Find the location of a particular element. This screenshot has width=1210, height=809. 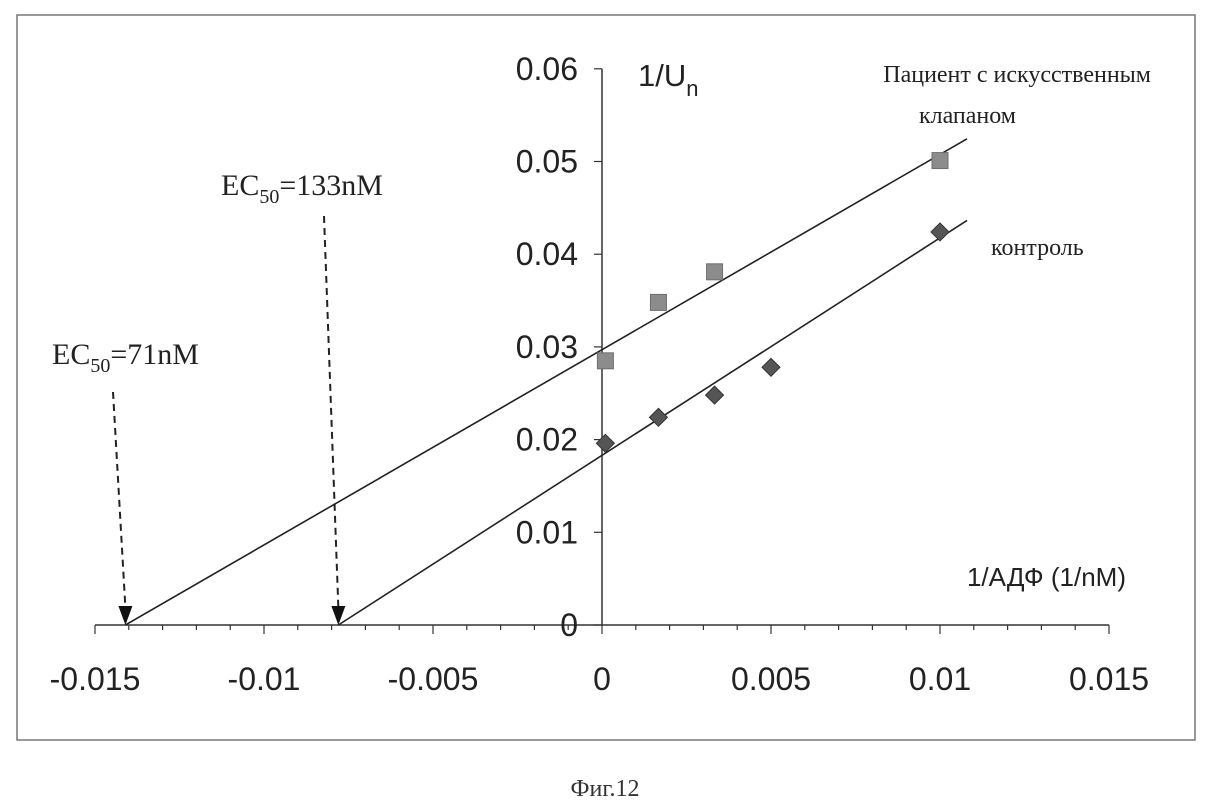

y-tick-label: 0.05 is located at coordinates (547, 162).